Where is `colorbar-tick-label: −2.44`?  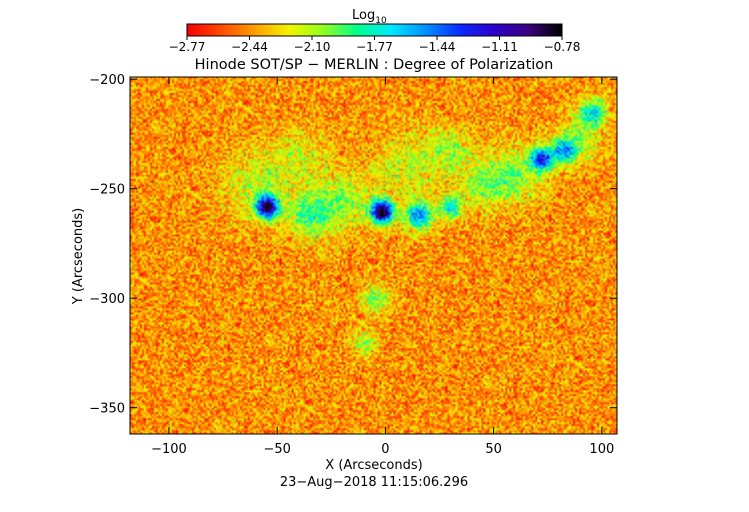
colorbar-tick-label: −2.44 is located at coordinates (249, 47).